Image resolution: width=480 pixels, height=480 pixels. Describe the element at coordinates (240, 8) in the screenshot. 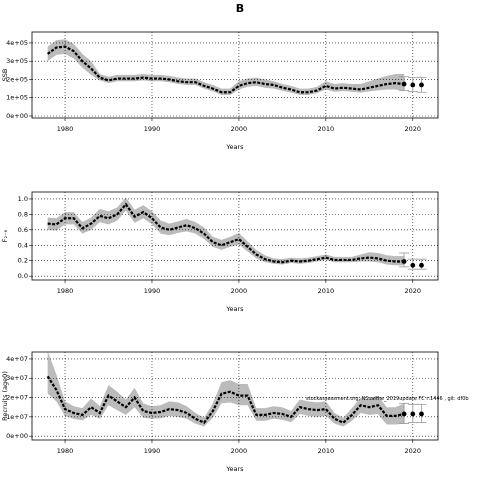

I see `chart-title: B` at that location.